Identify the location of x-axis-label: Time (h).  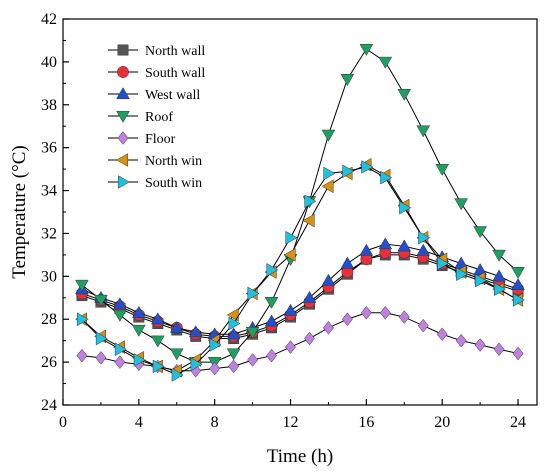
(300, 456).